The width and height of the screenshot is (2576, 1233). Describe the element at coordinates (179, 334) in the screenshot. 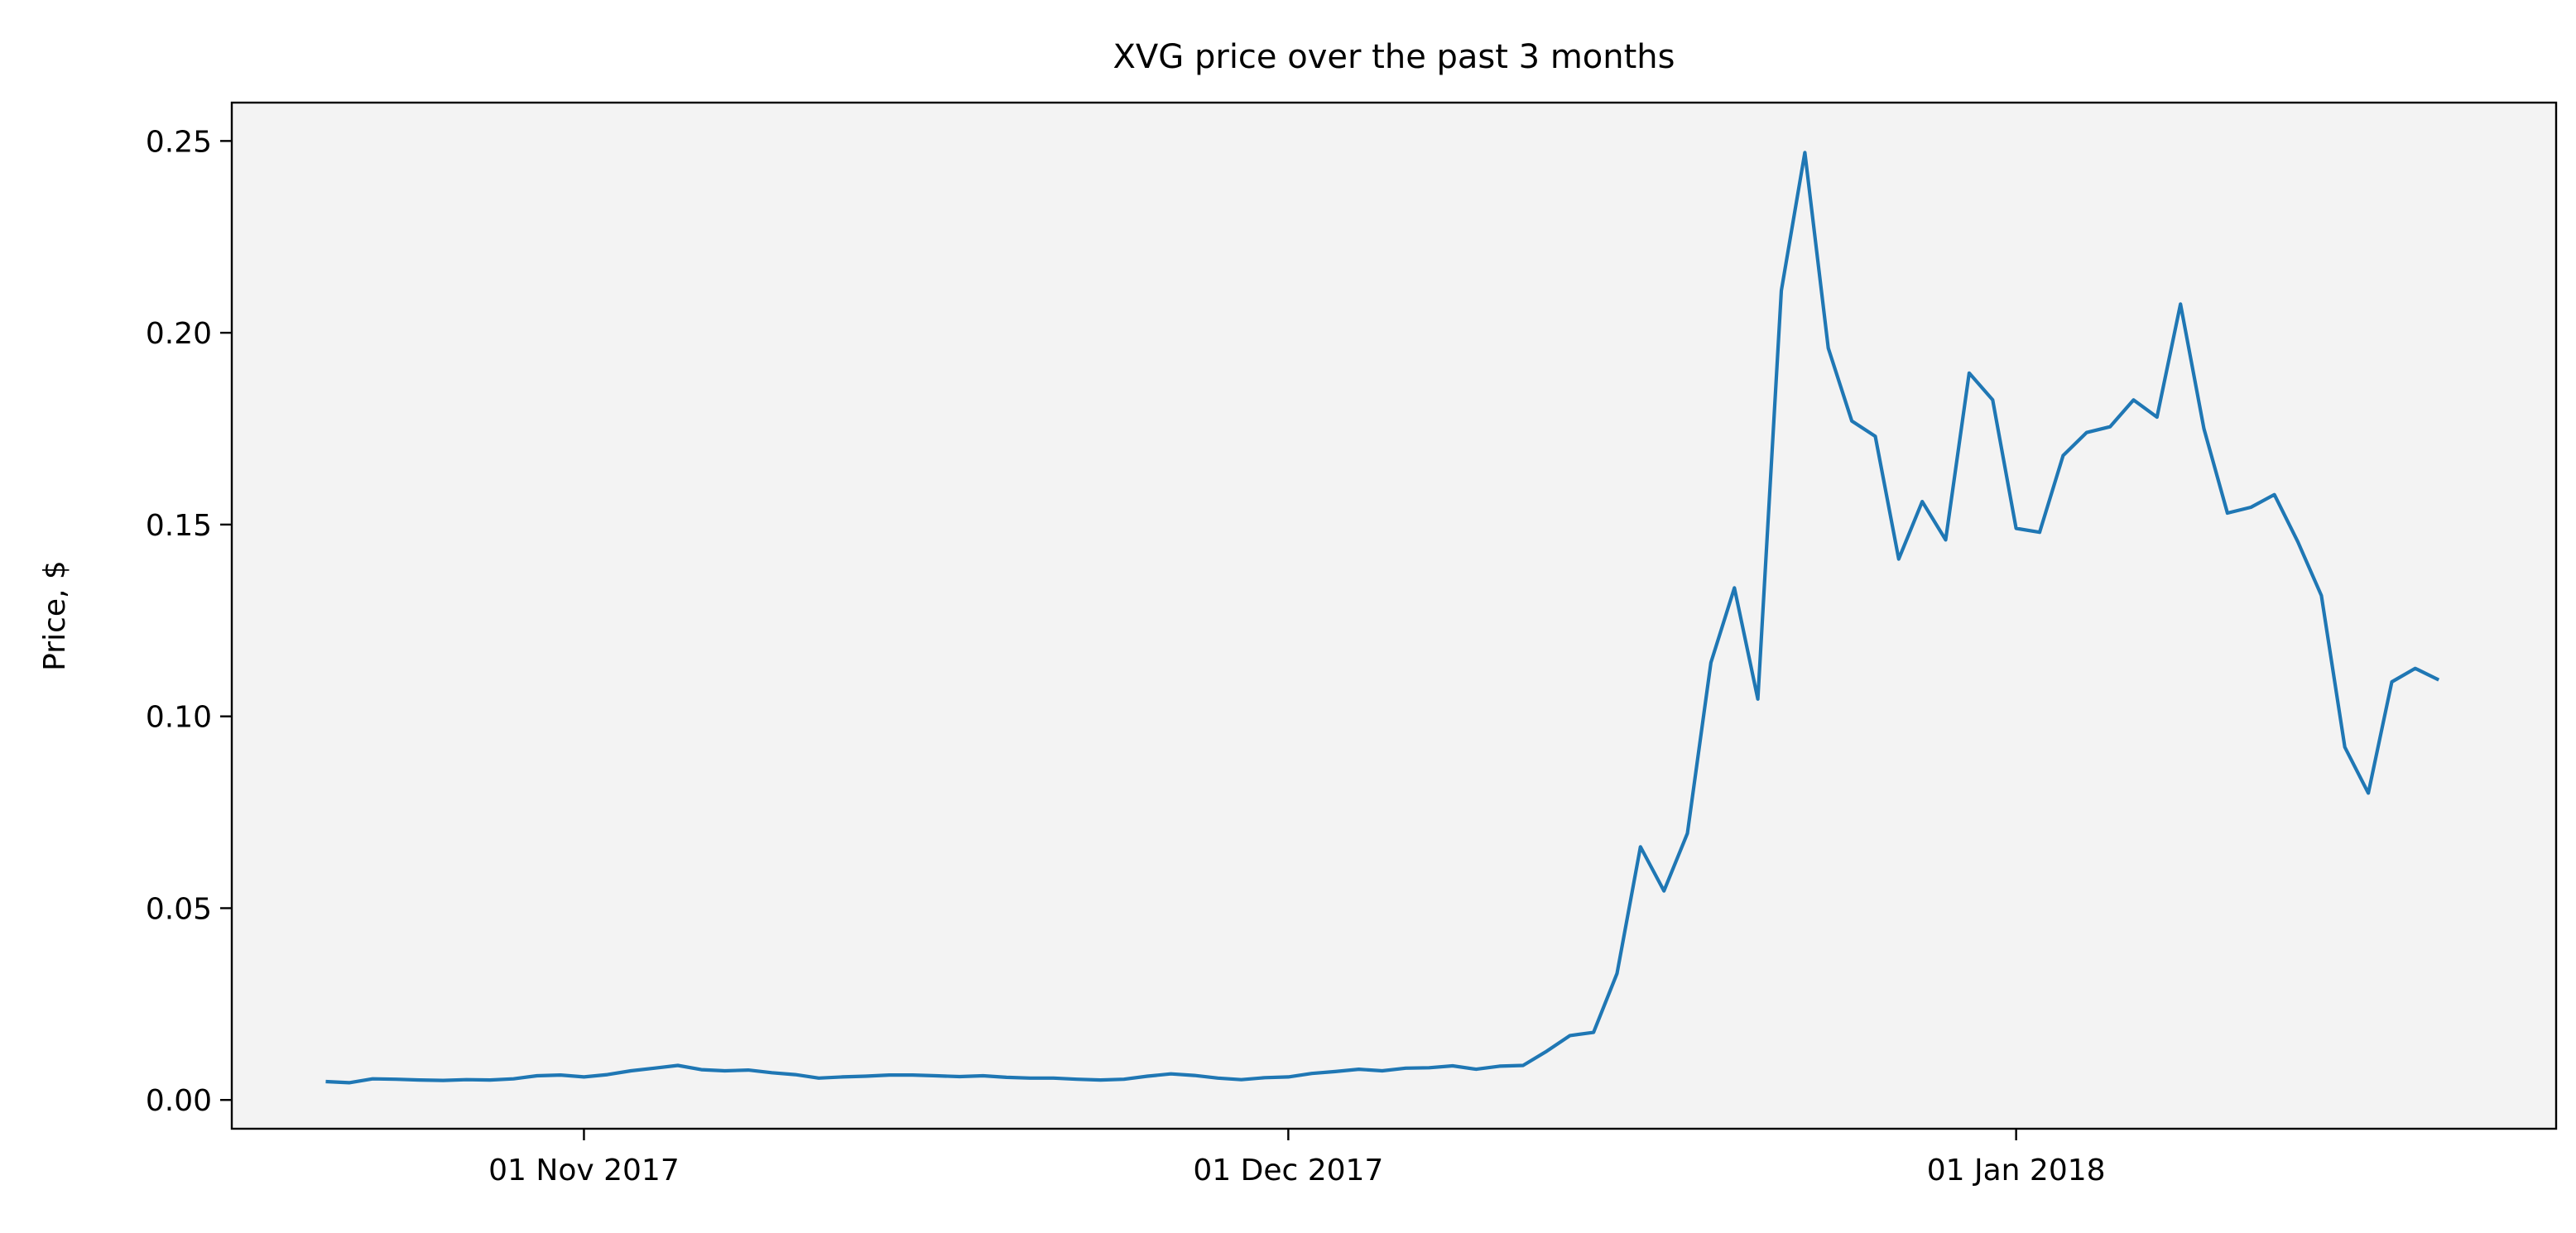

I see `y-tick-label: 0.20` at that location.